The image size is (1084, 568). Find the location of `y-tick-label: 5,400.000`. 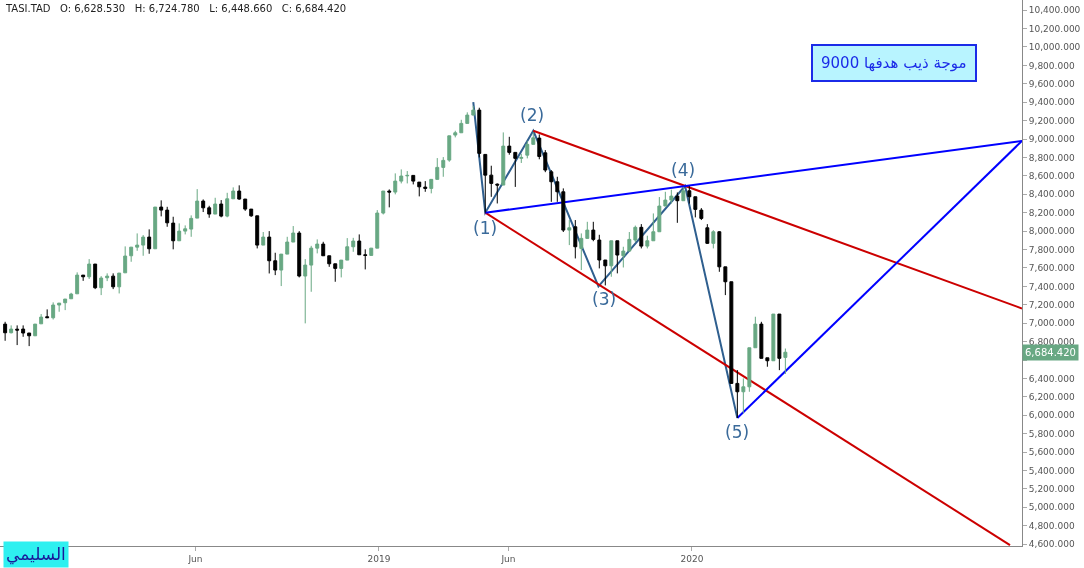

y-tick-label: 5,400.000 is located at coordinates (1051, 470).